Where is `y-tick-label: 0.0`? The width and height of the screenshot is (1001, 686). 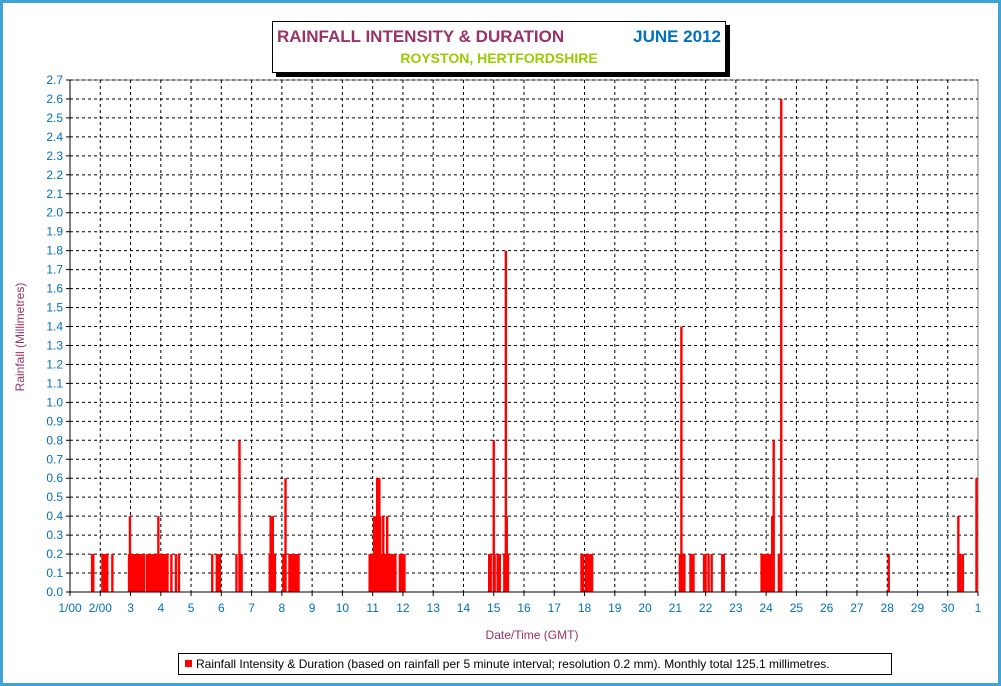
y-tick-label: 0.0 is located at coordinates (54, 592).